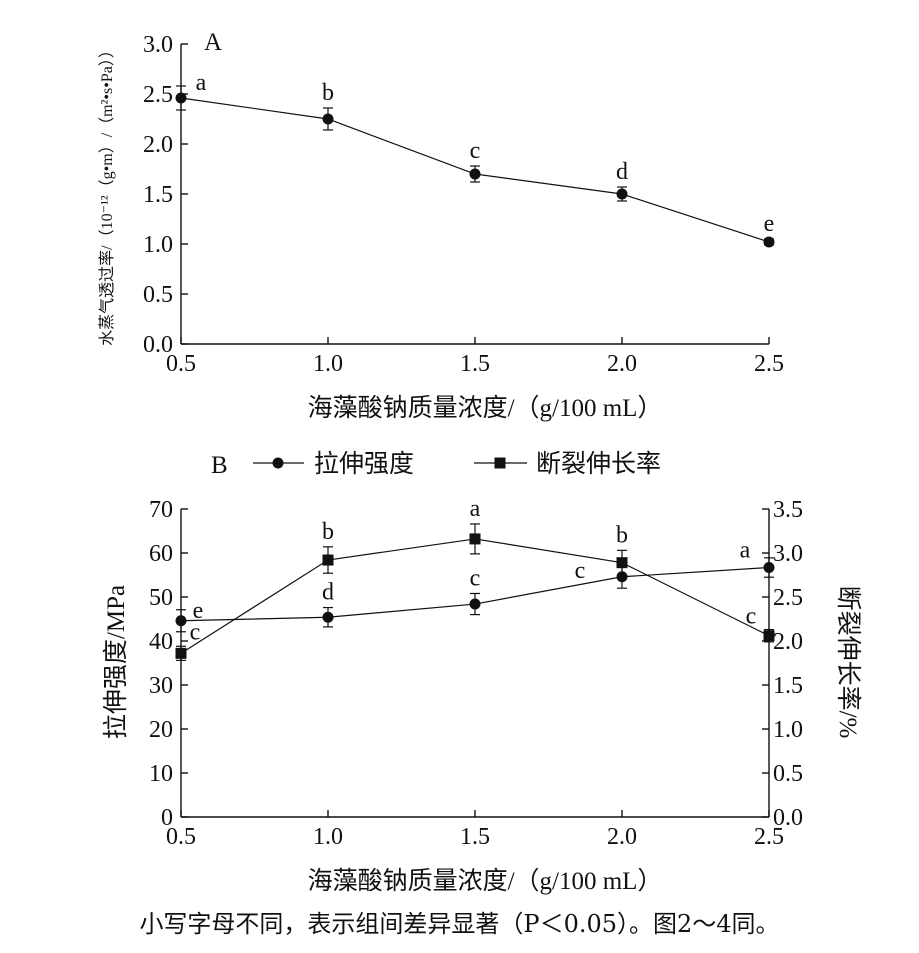 The image size is (919, 953). Describe the element at coordinates (158, 45) in the screenshot. I see `y-tick-label: 3.0` at that location.